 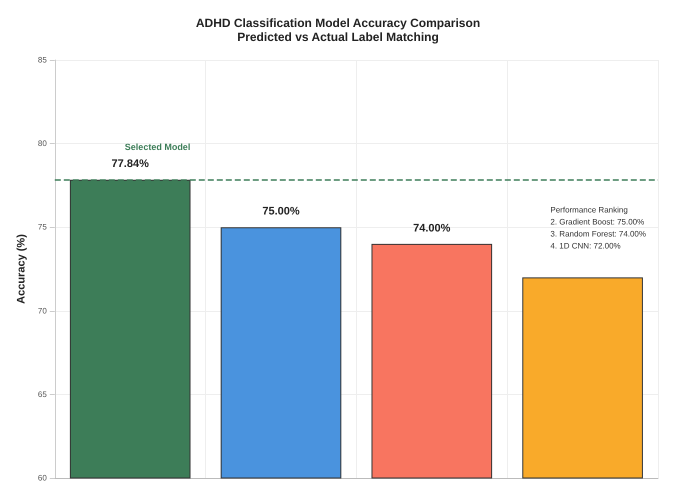 I want to click on chart-title: ADHD Classification Model Accuracy Comparison, so click(x=338, y=23).